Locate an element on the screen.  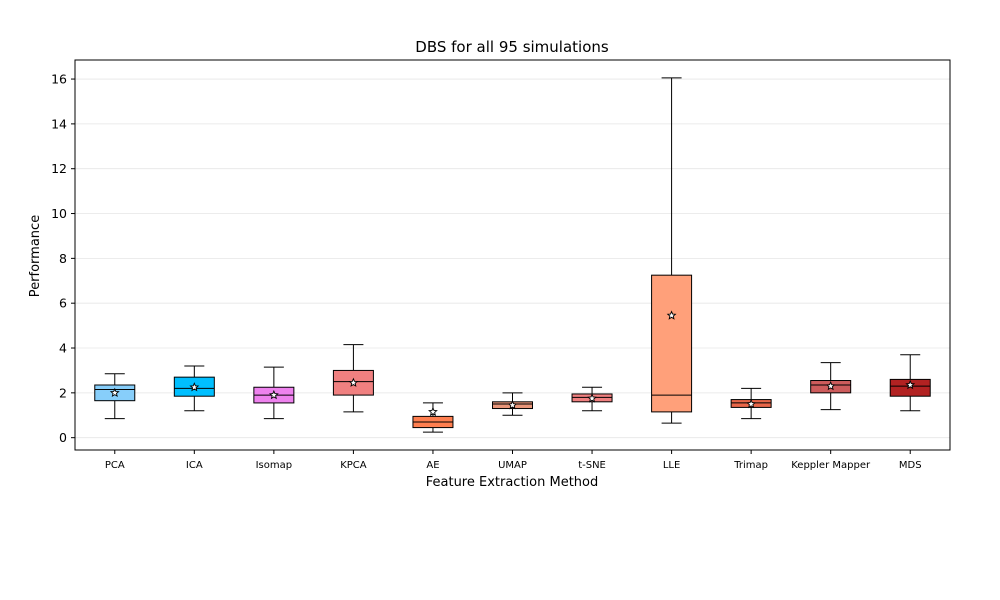
box-trimap is located at coordinates (751, 403).